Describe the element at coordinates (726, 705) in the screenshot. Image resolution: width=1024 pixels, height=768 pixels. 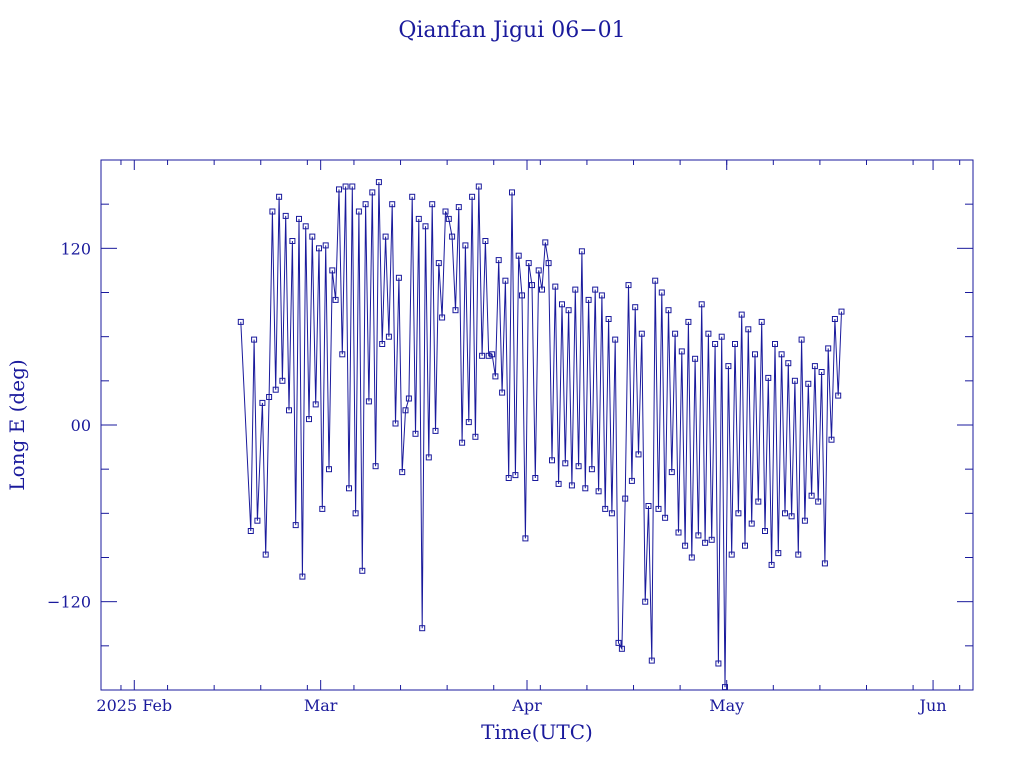
I see `x-tick-label: May` at that location.